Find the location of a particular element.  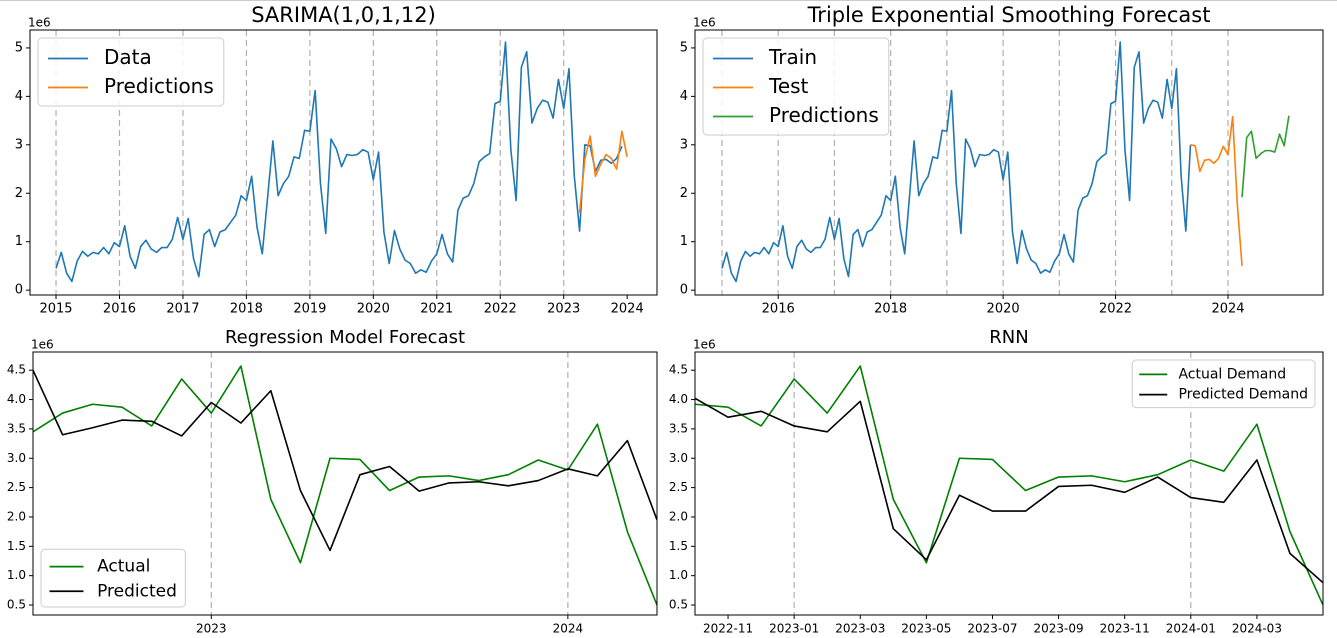

x-tick-label: 2024-01 is located at coordinates (1191, 629).